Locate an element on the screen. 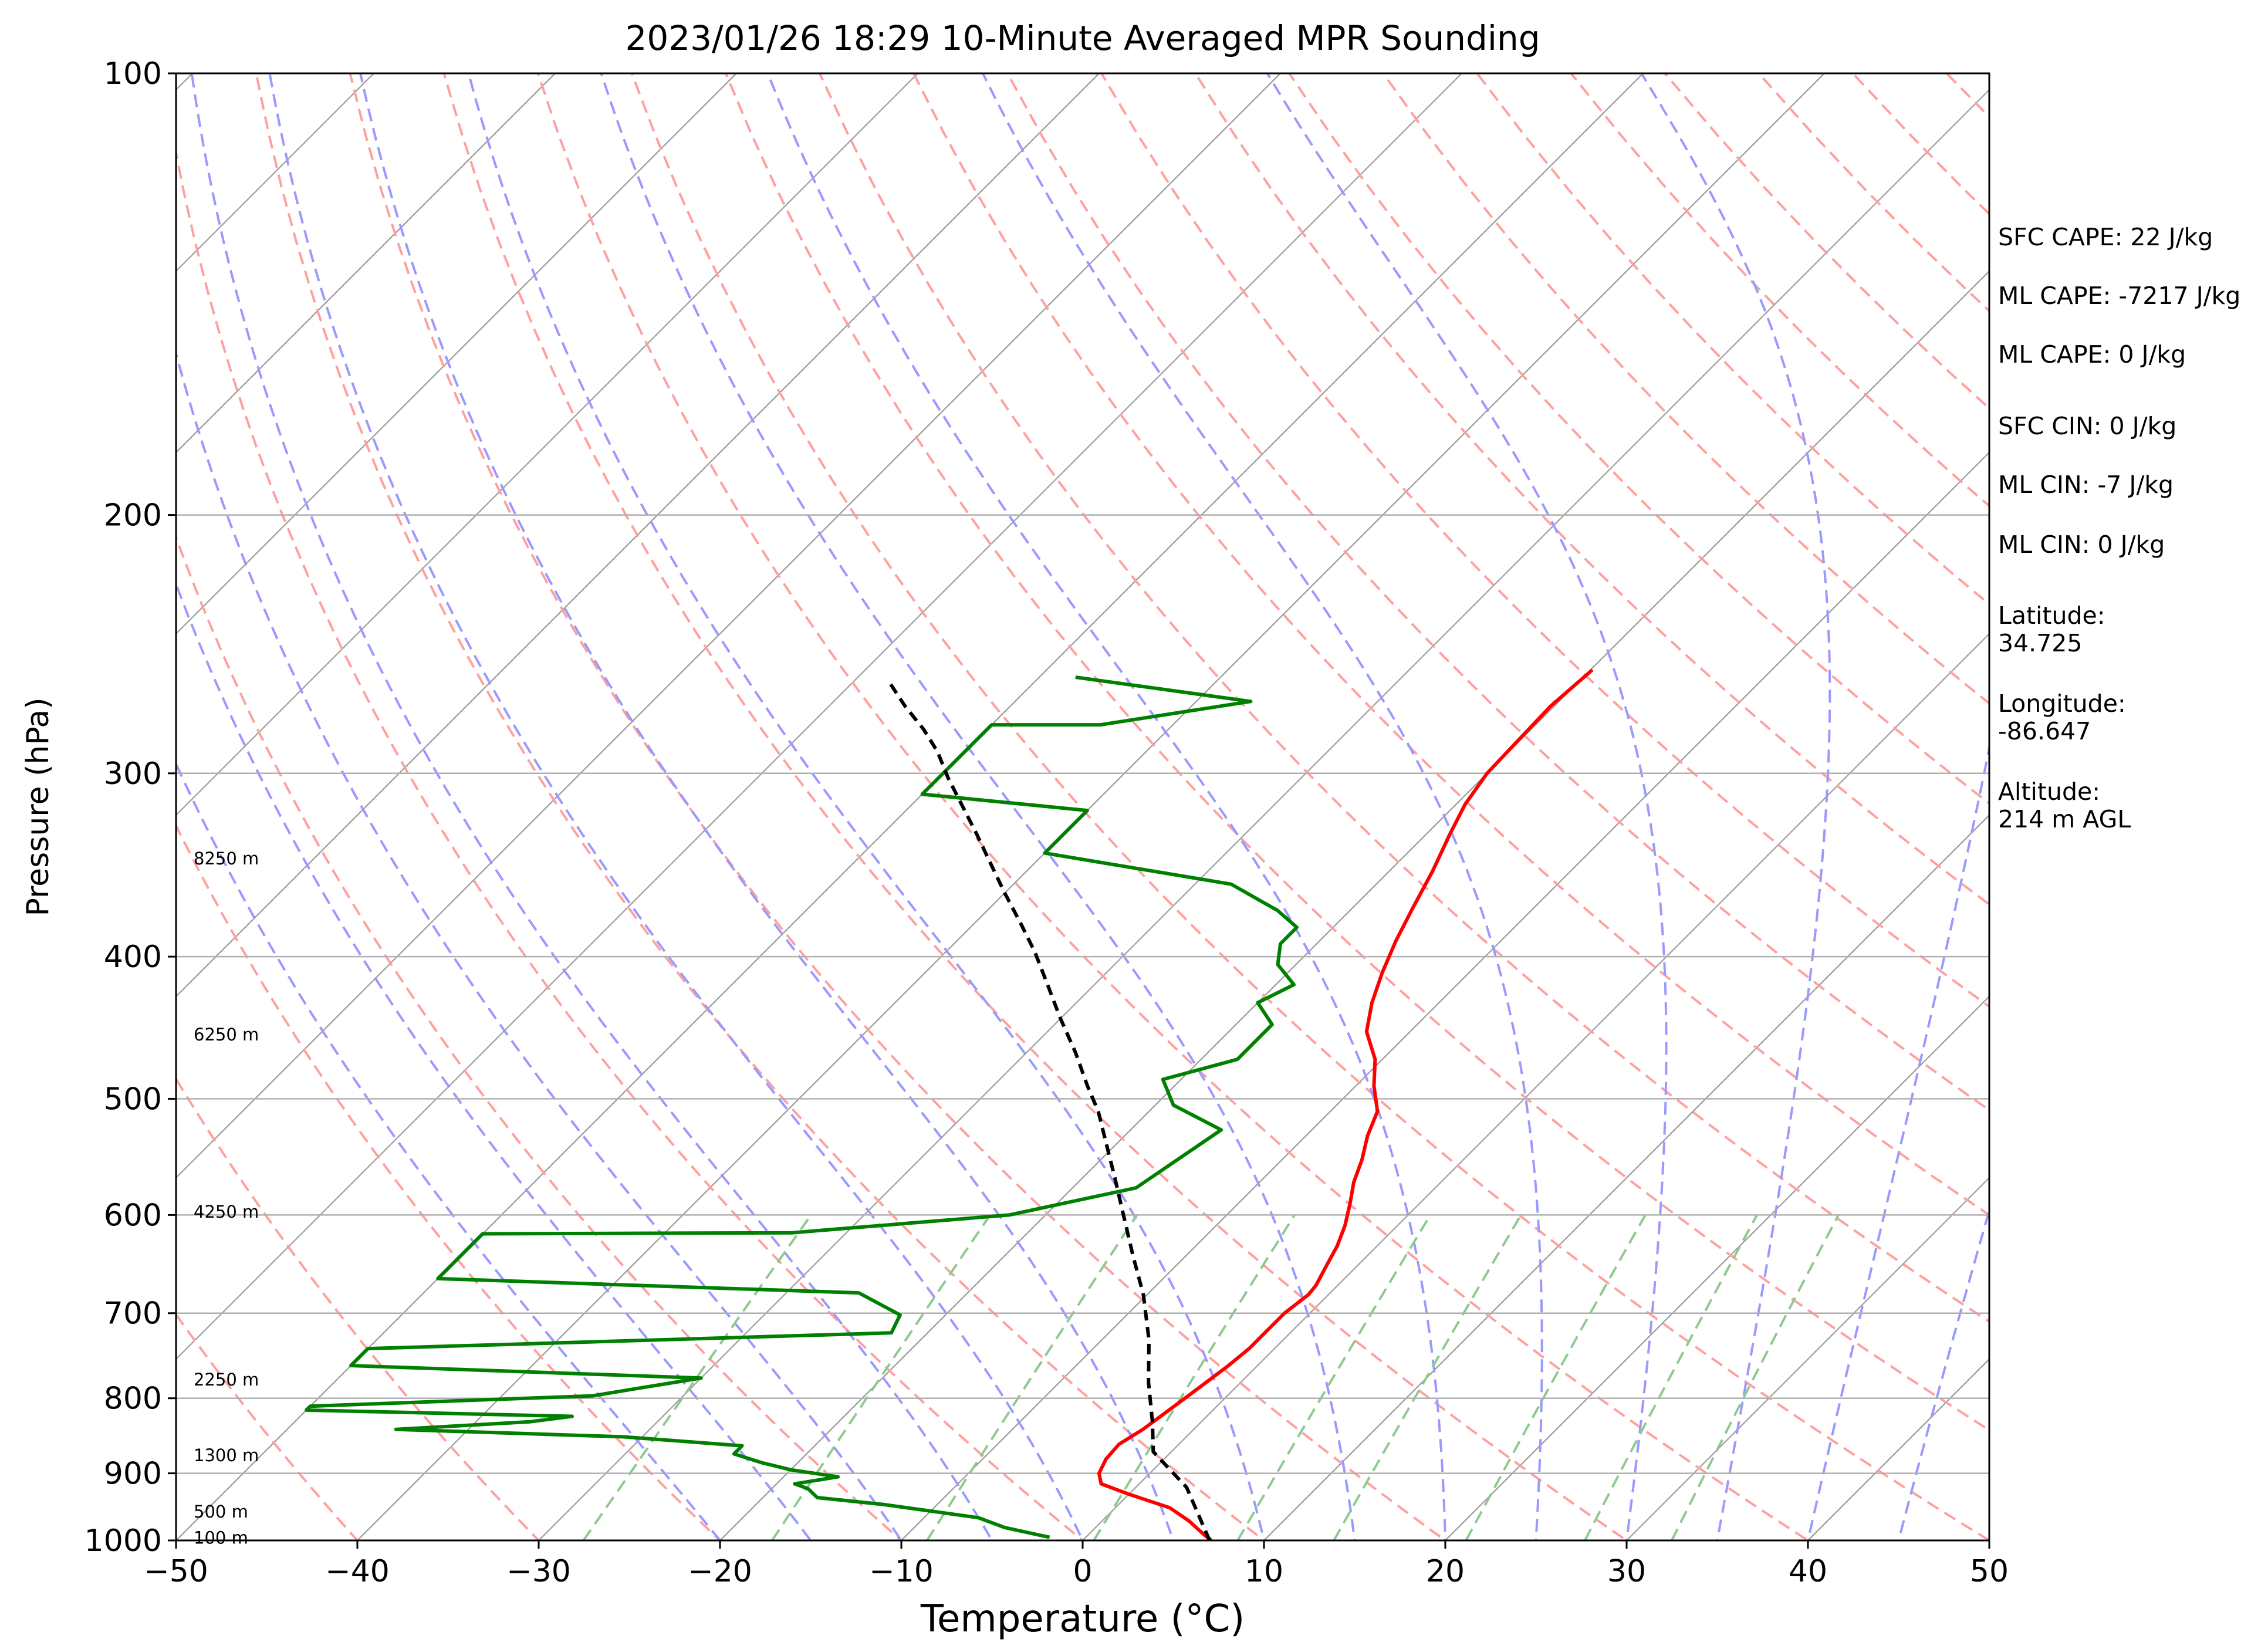 Image resolution: width=2268 pixels, height=1649 pixels. y-axis-label: Pressure (hPa) is located at coordinates (38, 807).